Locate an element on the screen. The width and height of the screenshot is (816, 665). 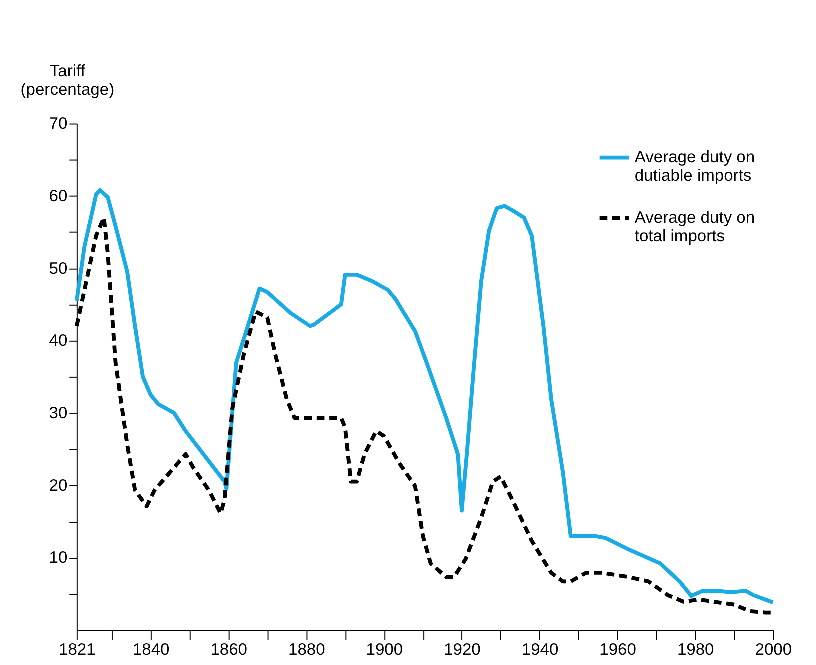
x-tick-label: 1880 is located at coordinates (307, 649).